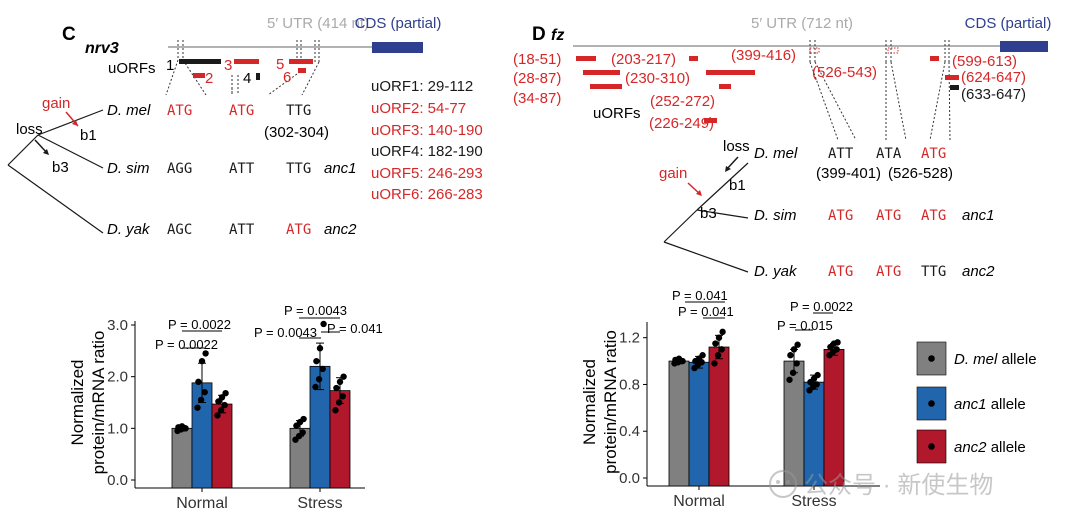 The width and height of the screenshot is (1080, 526). What do you see at coordinates (728, 169) in the screenshot?
I see `panel-d-loss-arrowhead` at bounding box center [728, 169].